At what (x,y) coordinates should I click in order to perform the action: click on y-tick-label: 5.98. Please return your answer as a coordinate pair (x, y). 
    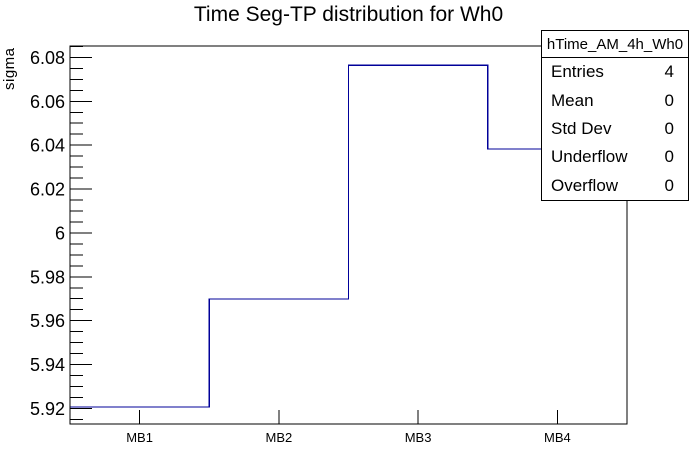
    Looking at the image, I should click on (47, 277).